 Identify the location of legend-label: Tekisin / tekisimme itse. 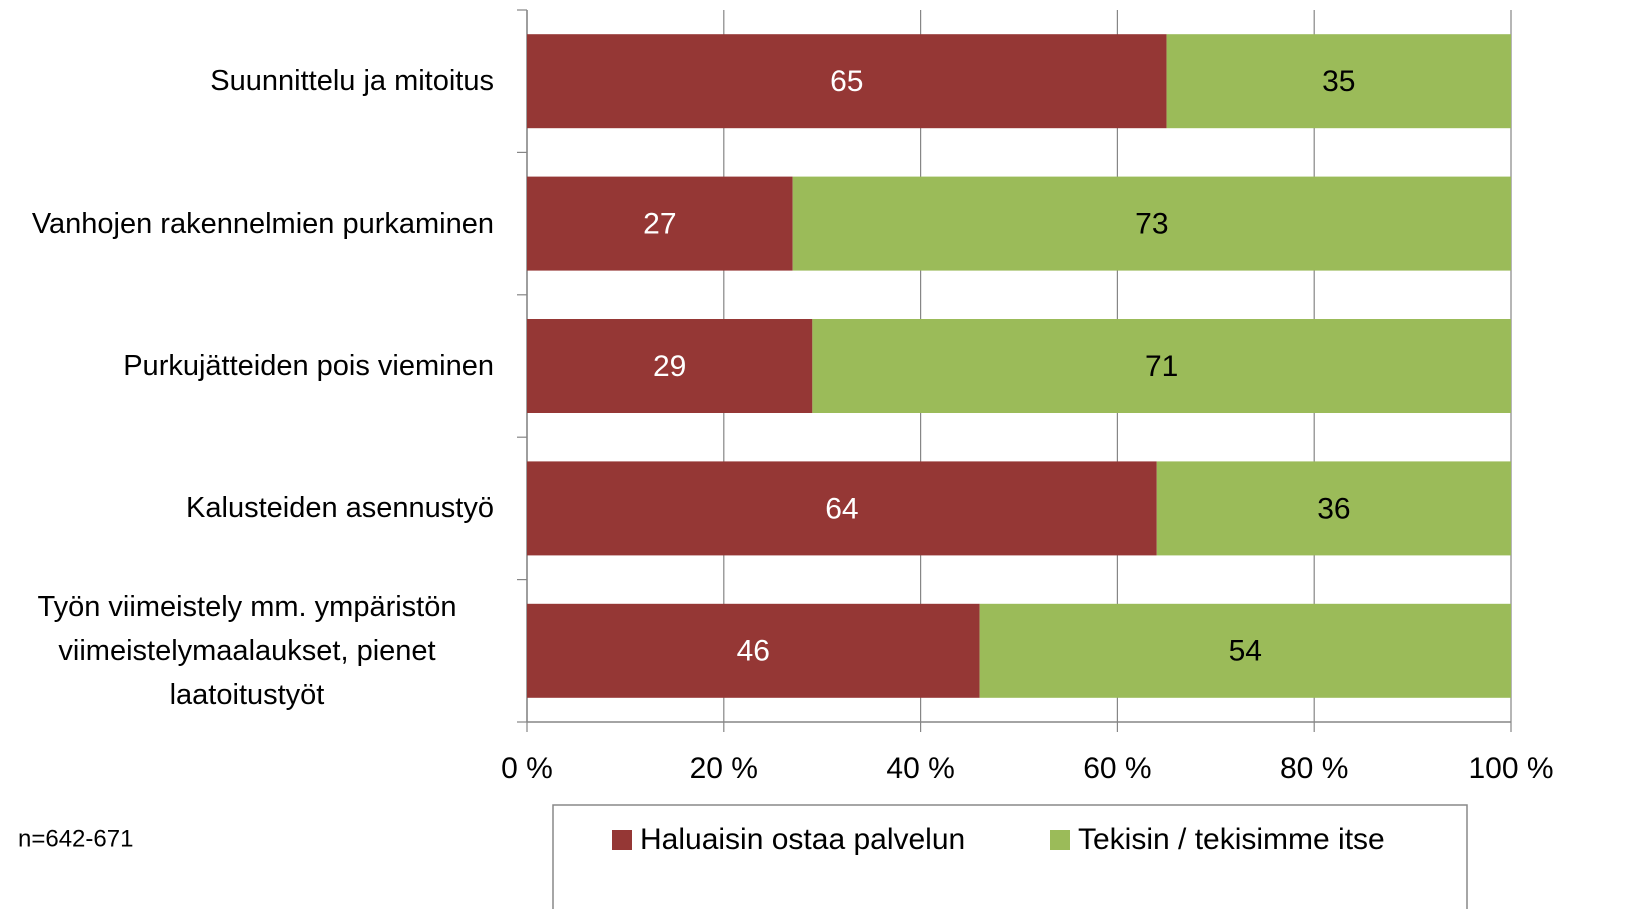
(1231, 839).